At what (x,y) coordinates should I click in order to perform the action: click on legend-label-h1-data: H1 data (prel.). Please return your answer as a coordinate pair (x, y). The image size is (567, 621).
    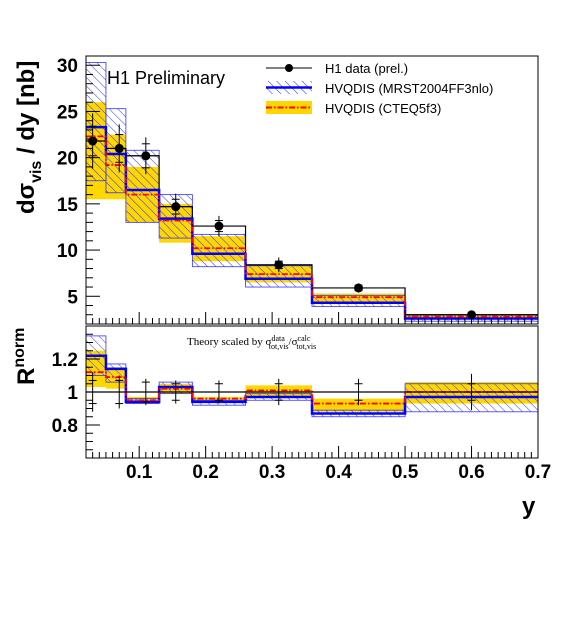
    Looking at the image, I should click on (366, 68).